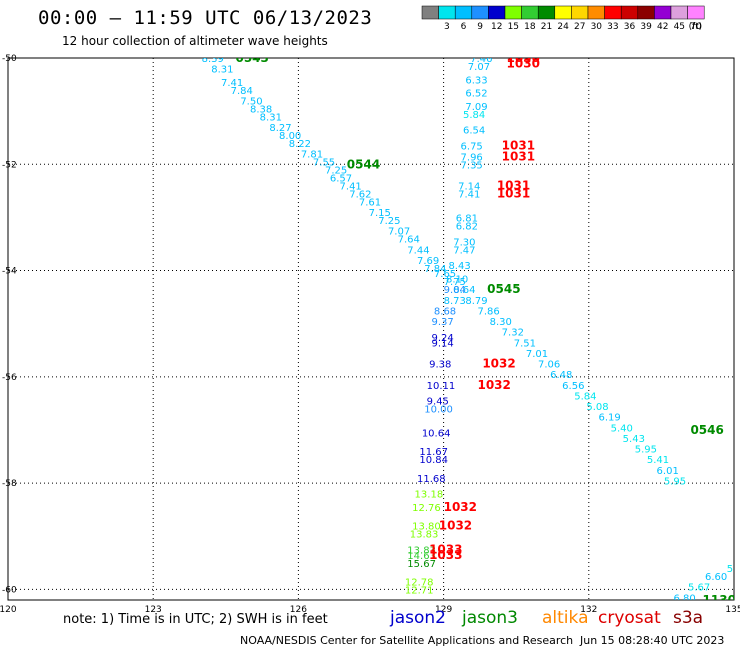 Image resolution: width=740 pixels, height=650 pixels. What do you see at coordinates (668, 471) in the screenshot?
I see `wave-height-label: 6.01` at bounding box center [668, 471].